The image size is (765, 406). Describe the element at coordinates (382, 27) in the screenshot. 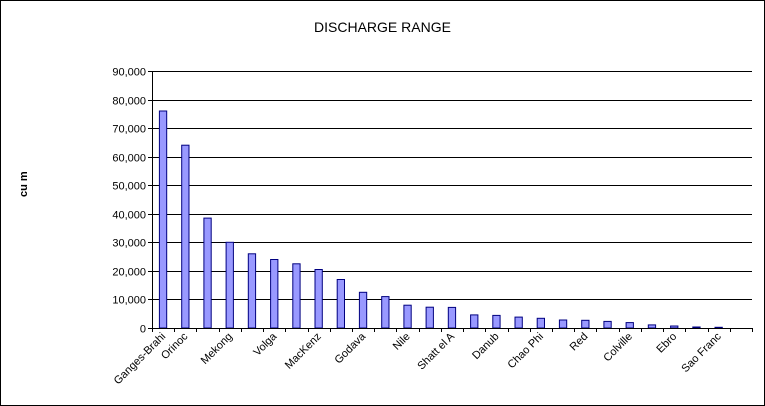

I see `chart-title: DISCHARGE RANGE` at that location.